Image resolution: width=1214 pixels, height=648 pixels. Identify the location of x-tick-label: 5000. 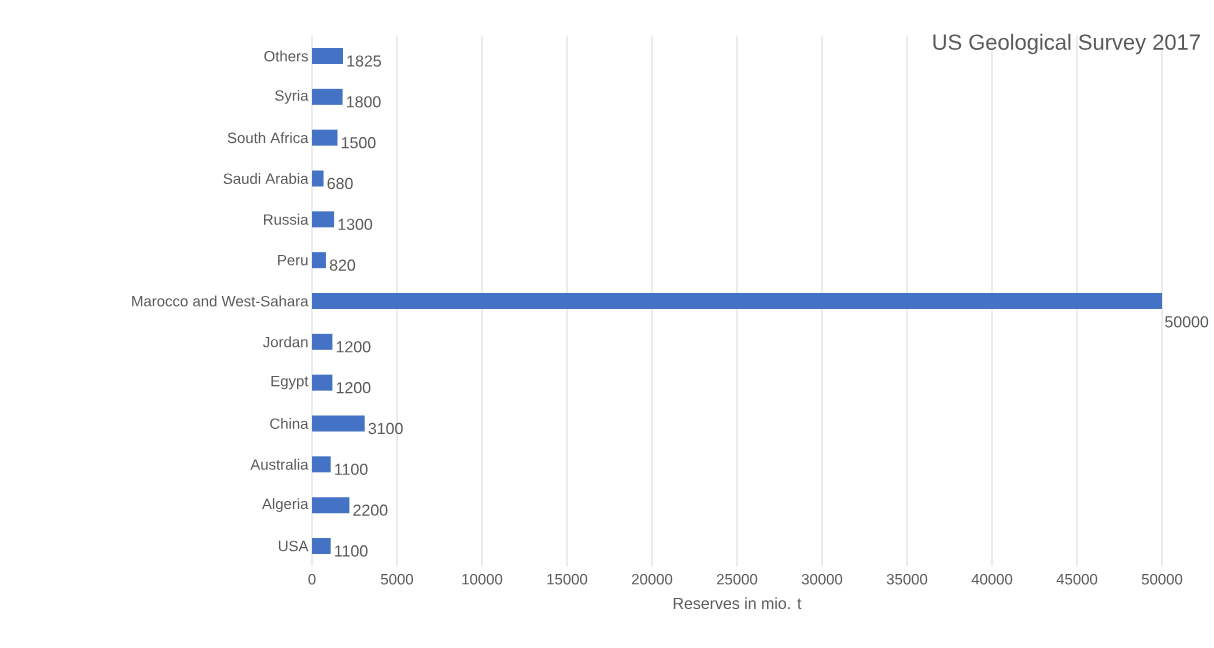
(397, 579).